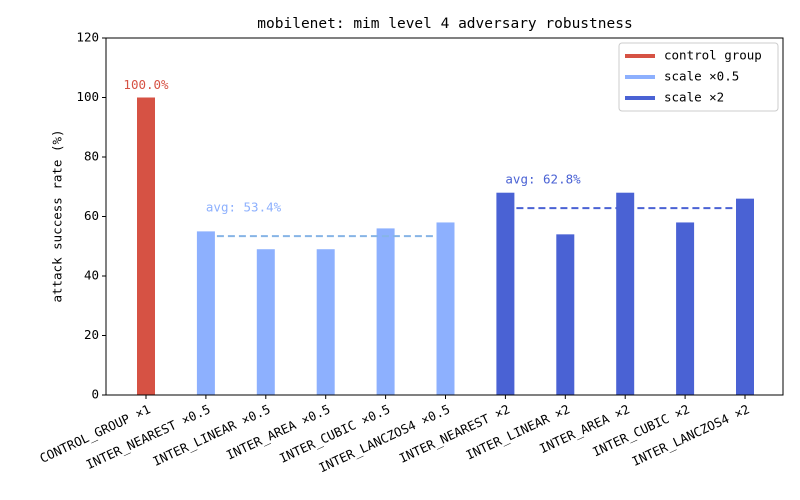  I want to click on y-tick-label: 100, so click(87, 96).